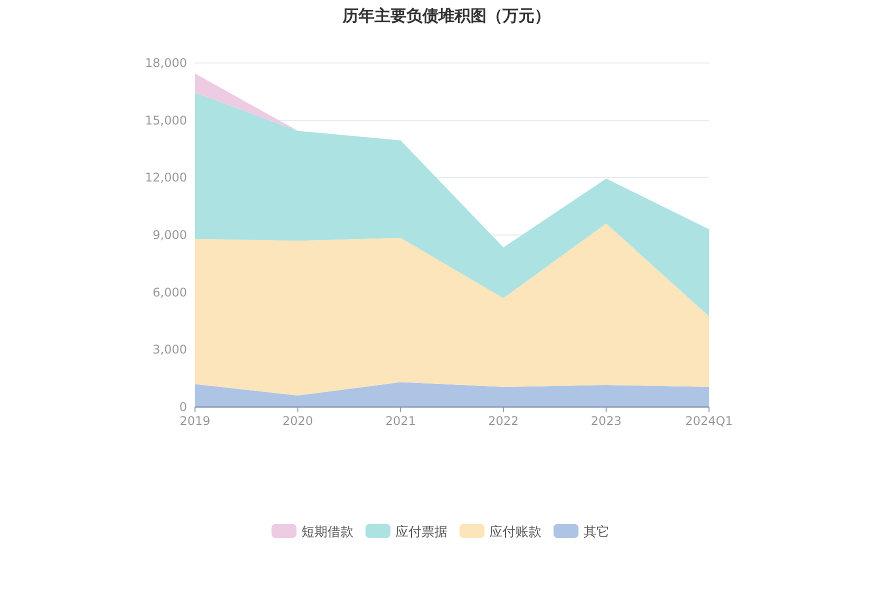 The image size is (893, 603). Describe the element at coordinates (166, 63) in the screenshot. I see `y-tick-label: 18,000` at that location.